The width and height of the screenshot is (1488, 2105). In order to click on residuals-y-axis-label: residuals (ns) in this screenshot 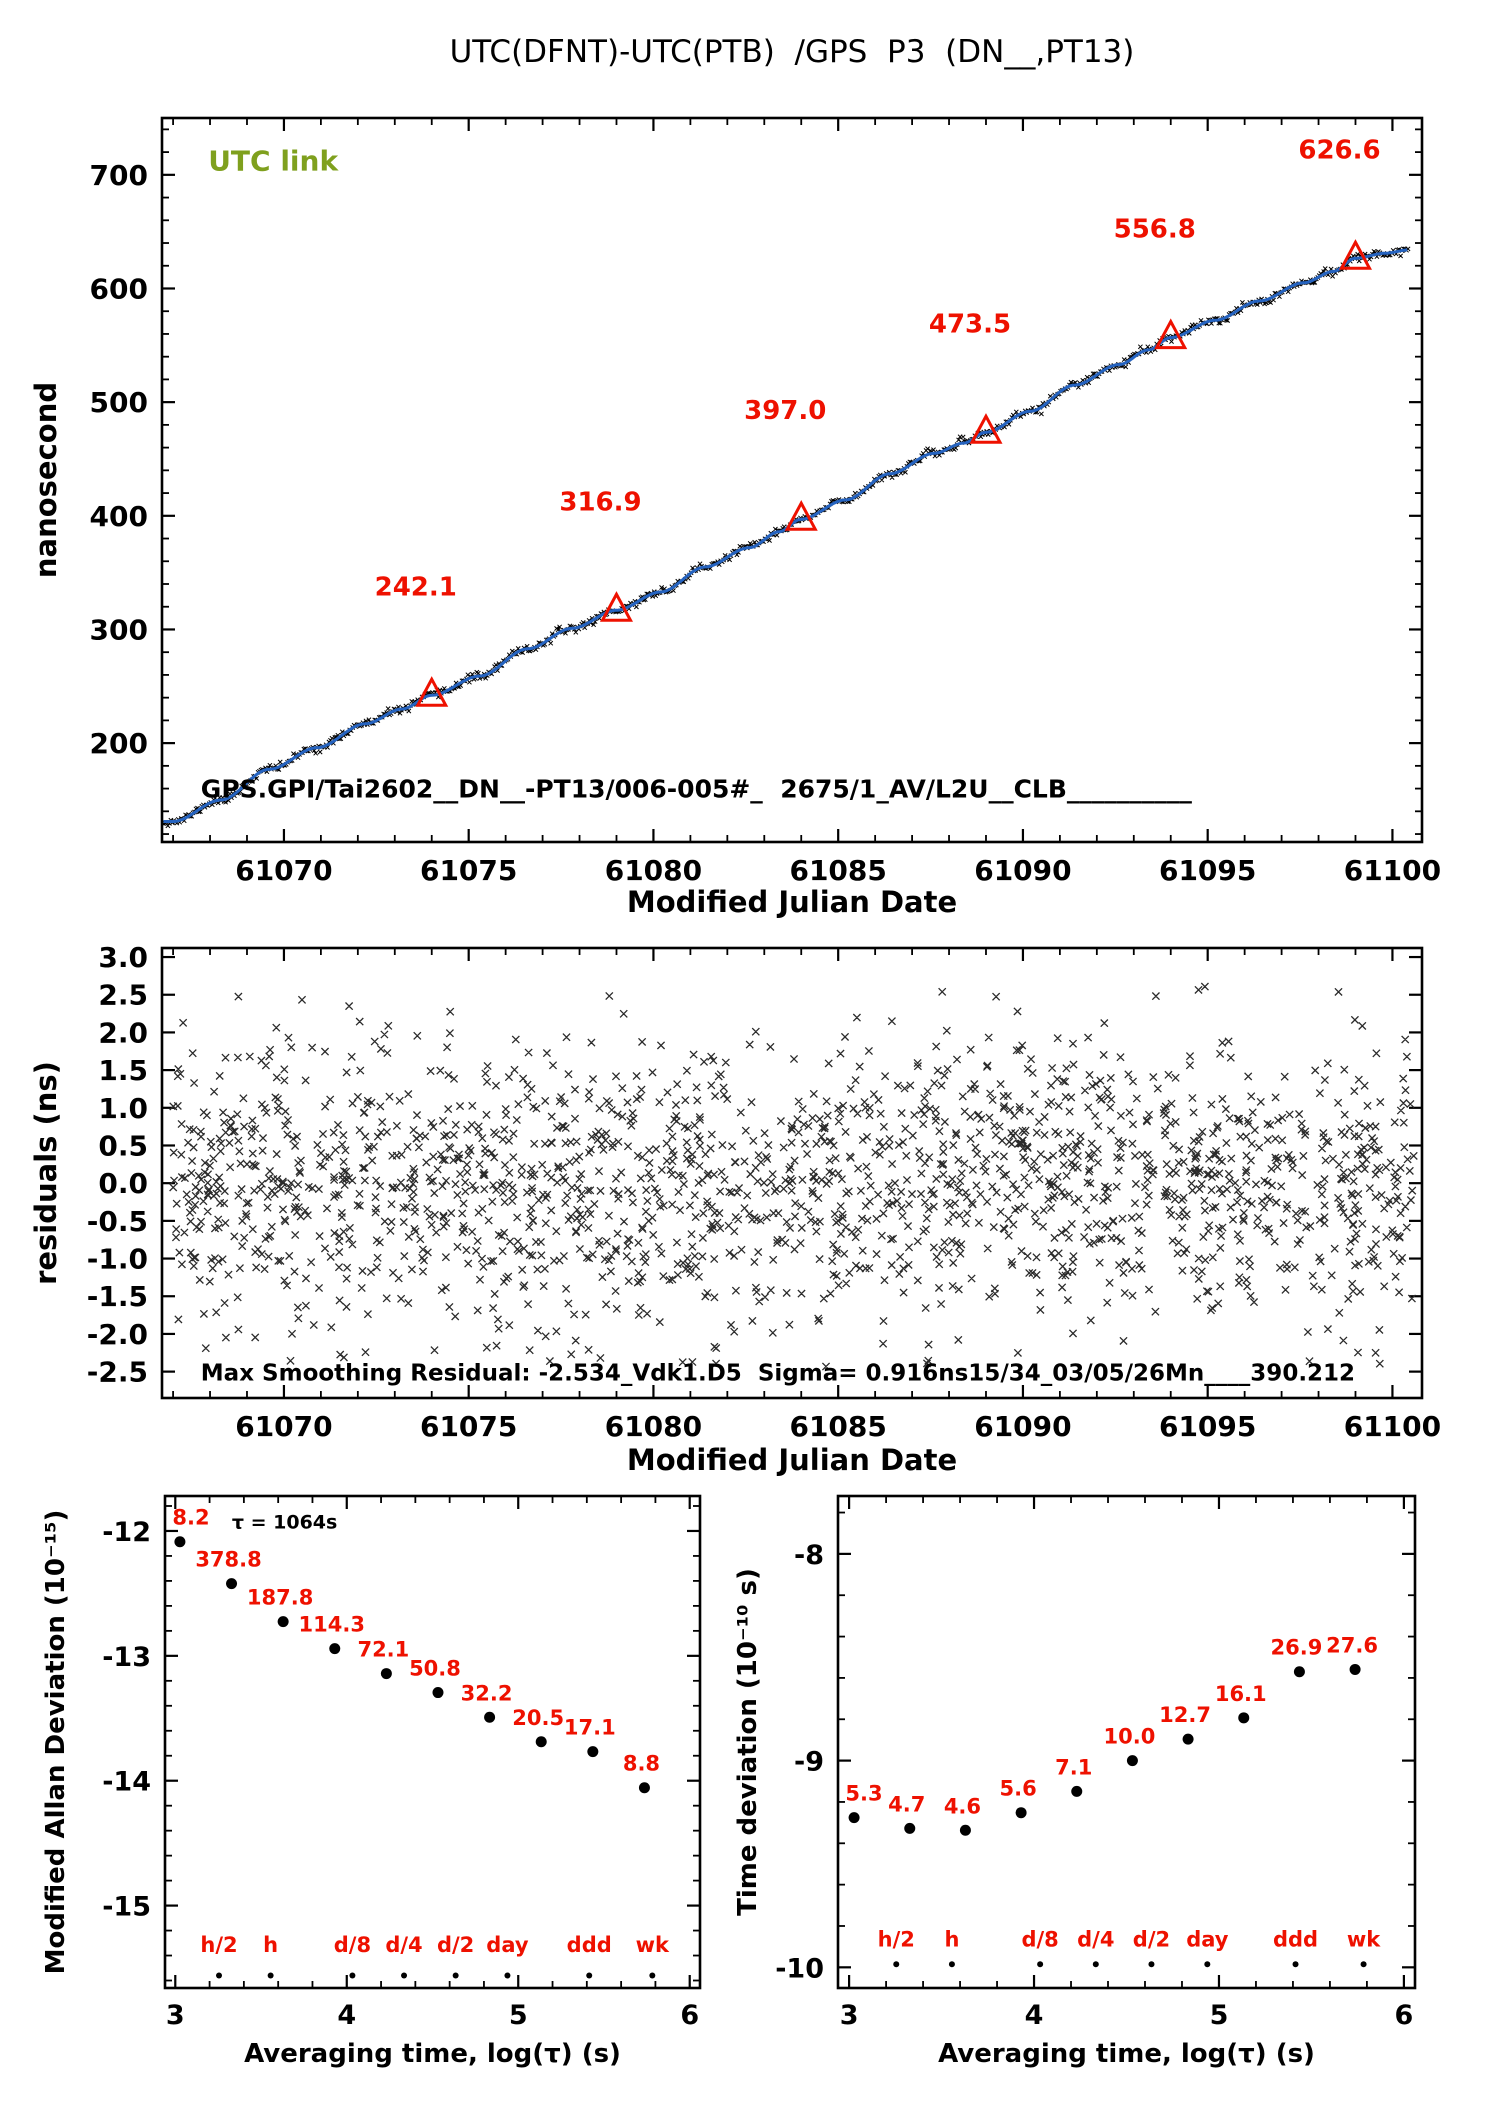, I will do `click(46, 1173)`.